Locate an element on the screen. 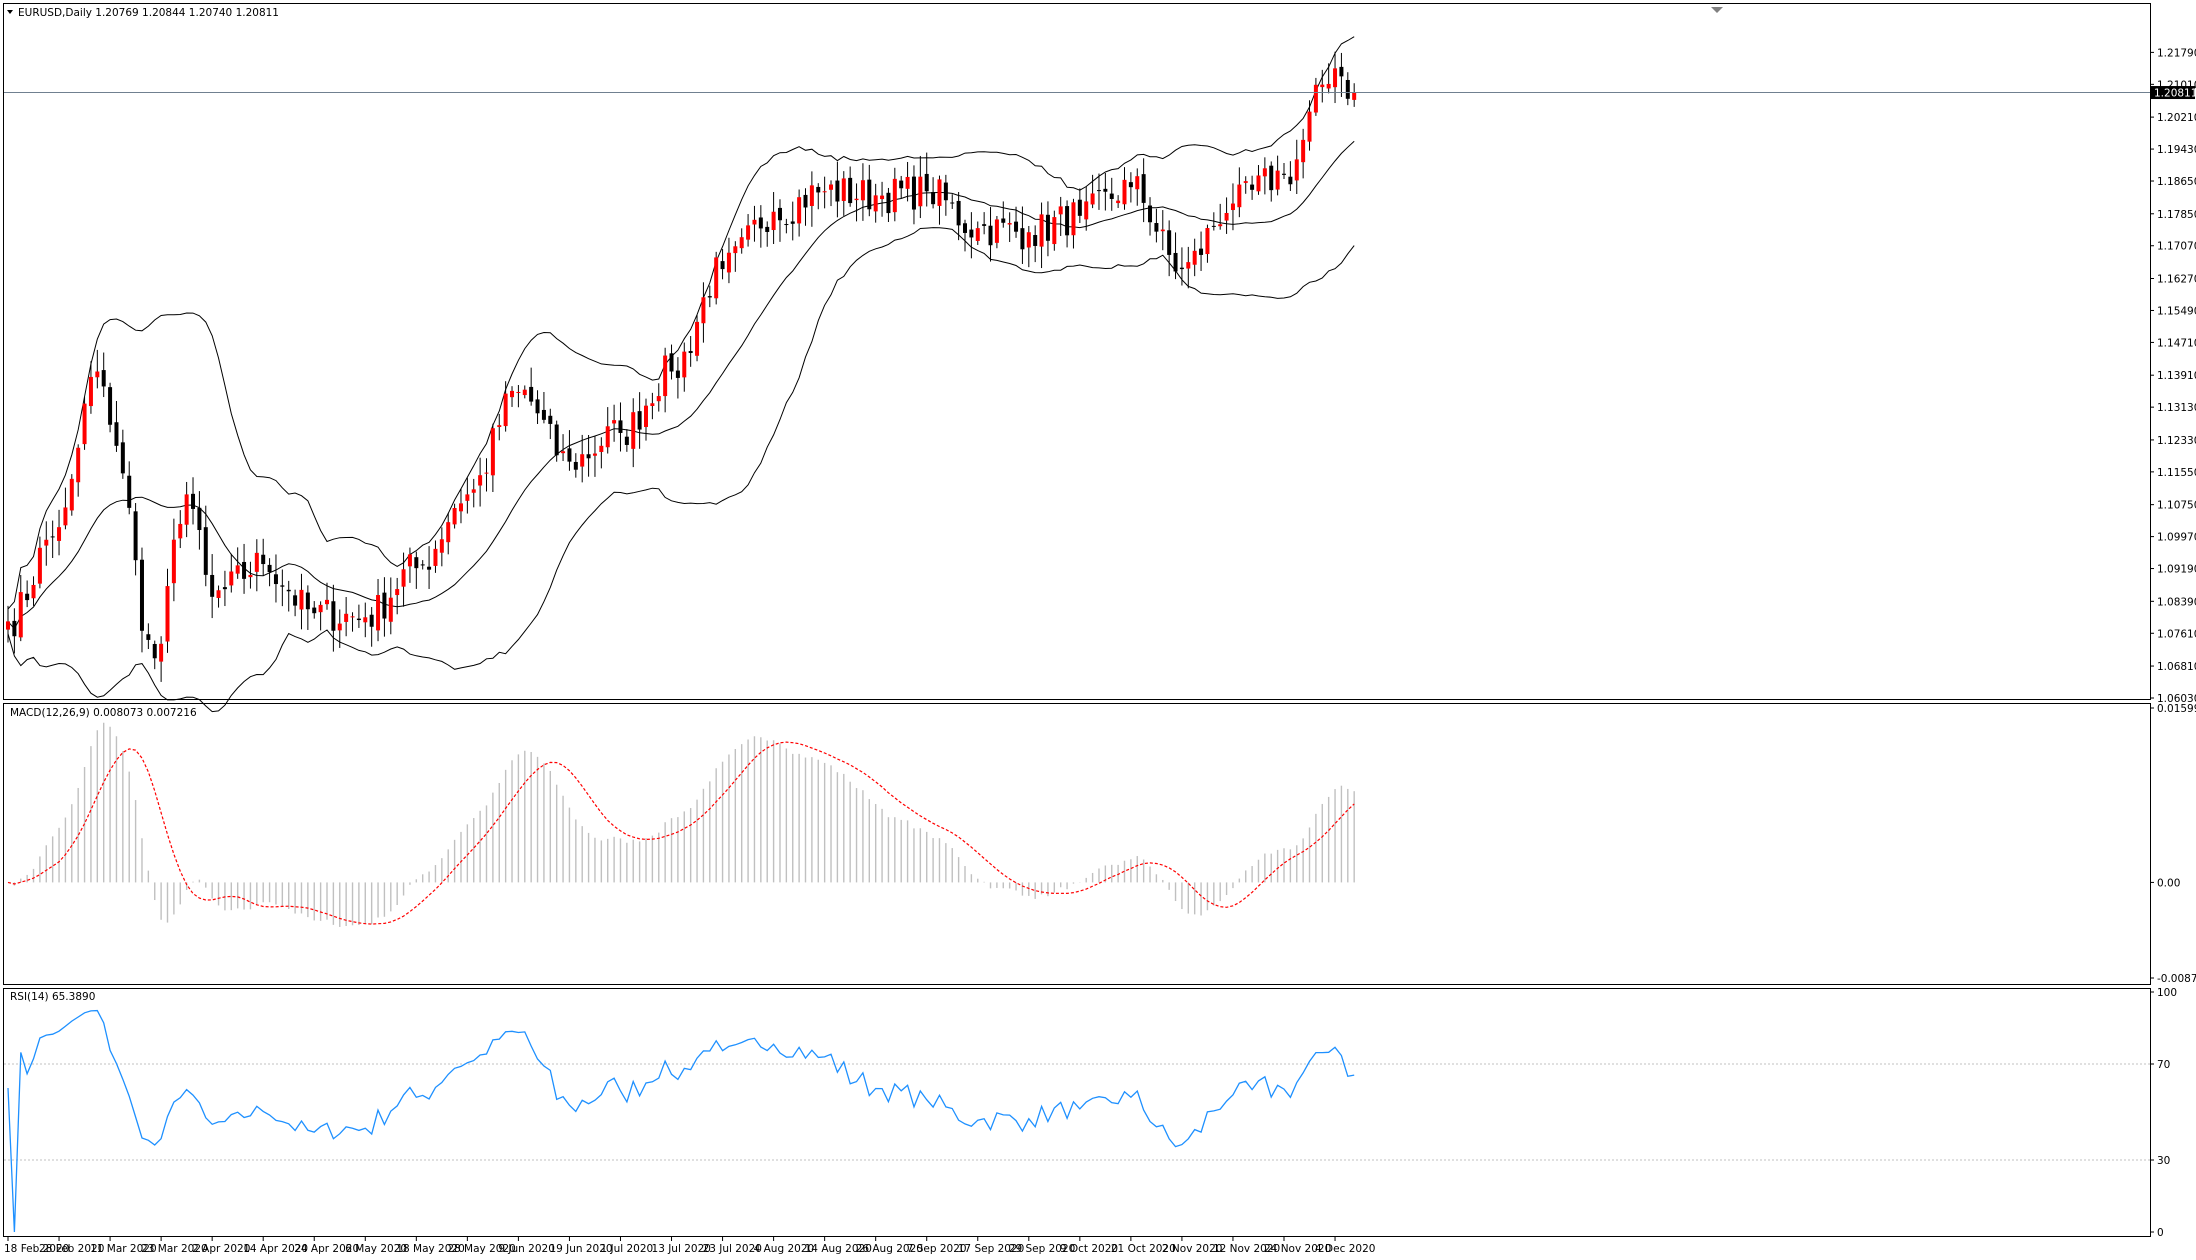  chart-shift-marker is located at coordinates (1717, 10).